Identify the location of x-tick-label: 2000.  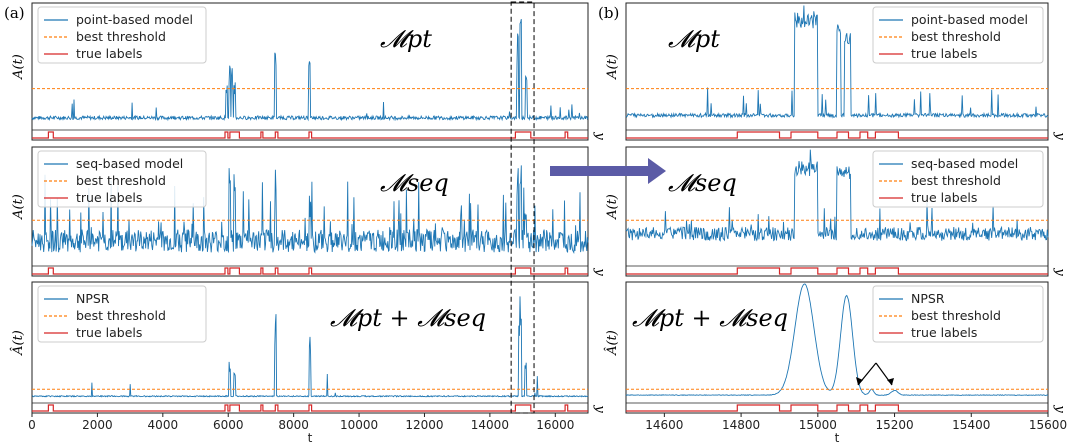
(97, 425).